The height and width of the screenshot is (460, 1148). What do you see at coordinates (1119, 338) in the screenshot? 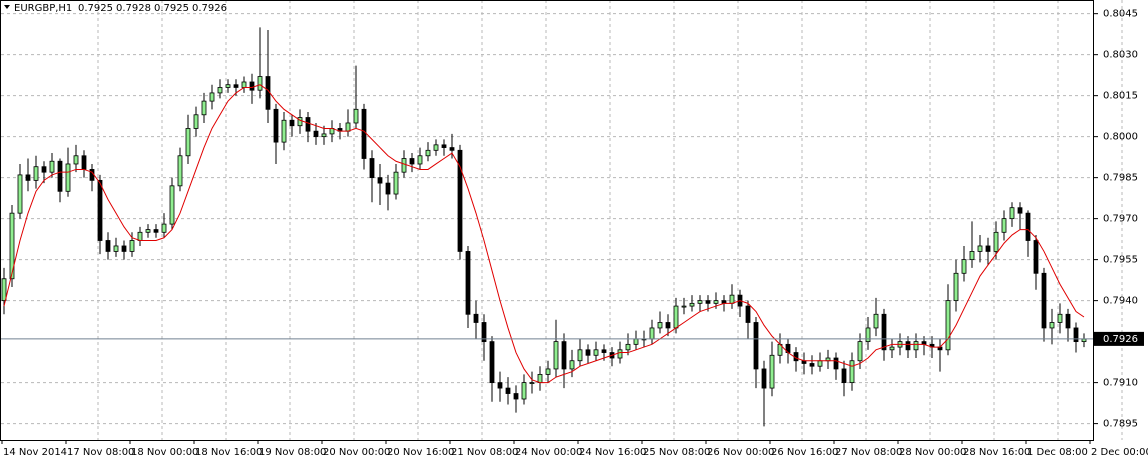
I see `current-price-box` at bounding box center [1119, 338].